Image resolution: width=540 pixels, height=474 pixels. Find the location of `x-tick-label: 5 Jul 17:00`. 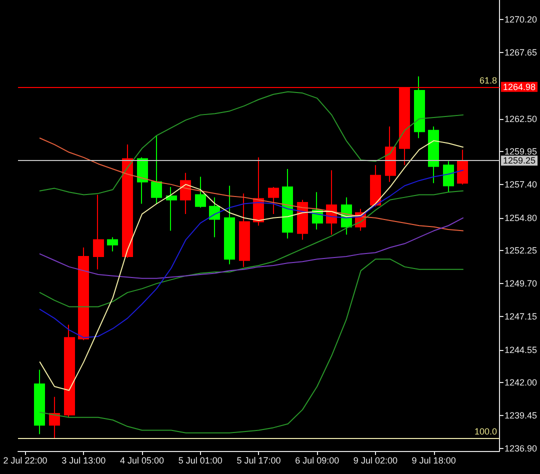

x-tick-label: 5 Jul 17:00 is located at coordinates (258, 461).